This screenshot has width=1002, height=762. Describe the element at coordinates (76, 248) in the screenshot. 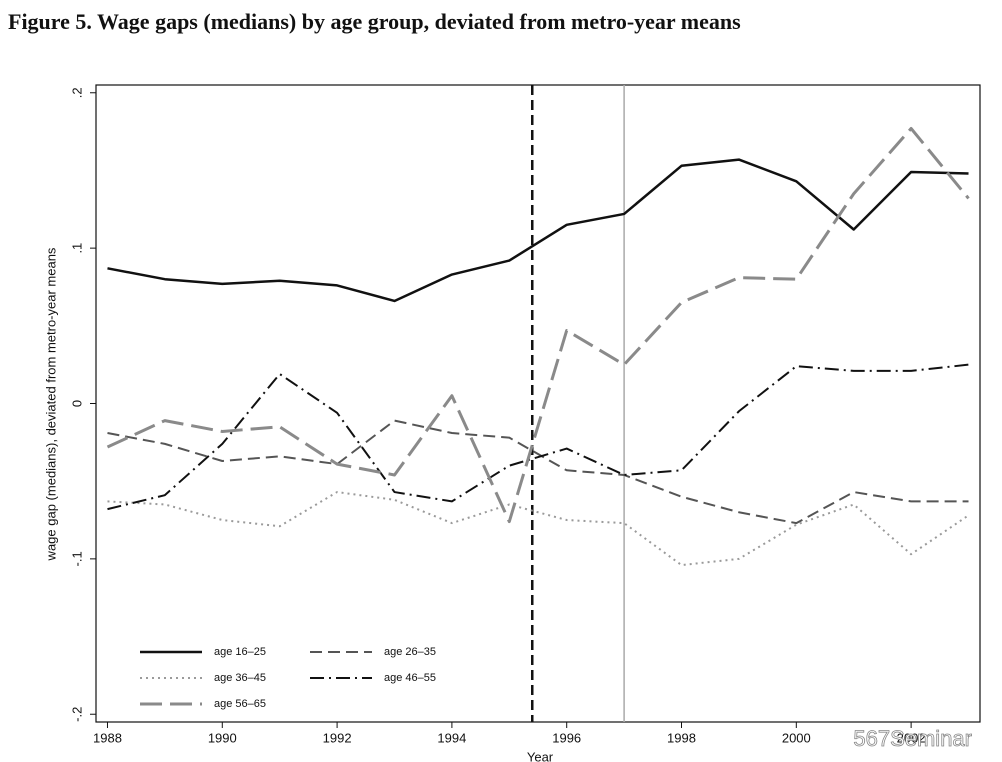

I see `y-tick-label: .1` at that location.